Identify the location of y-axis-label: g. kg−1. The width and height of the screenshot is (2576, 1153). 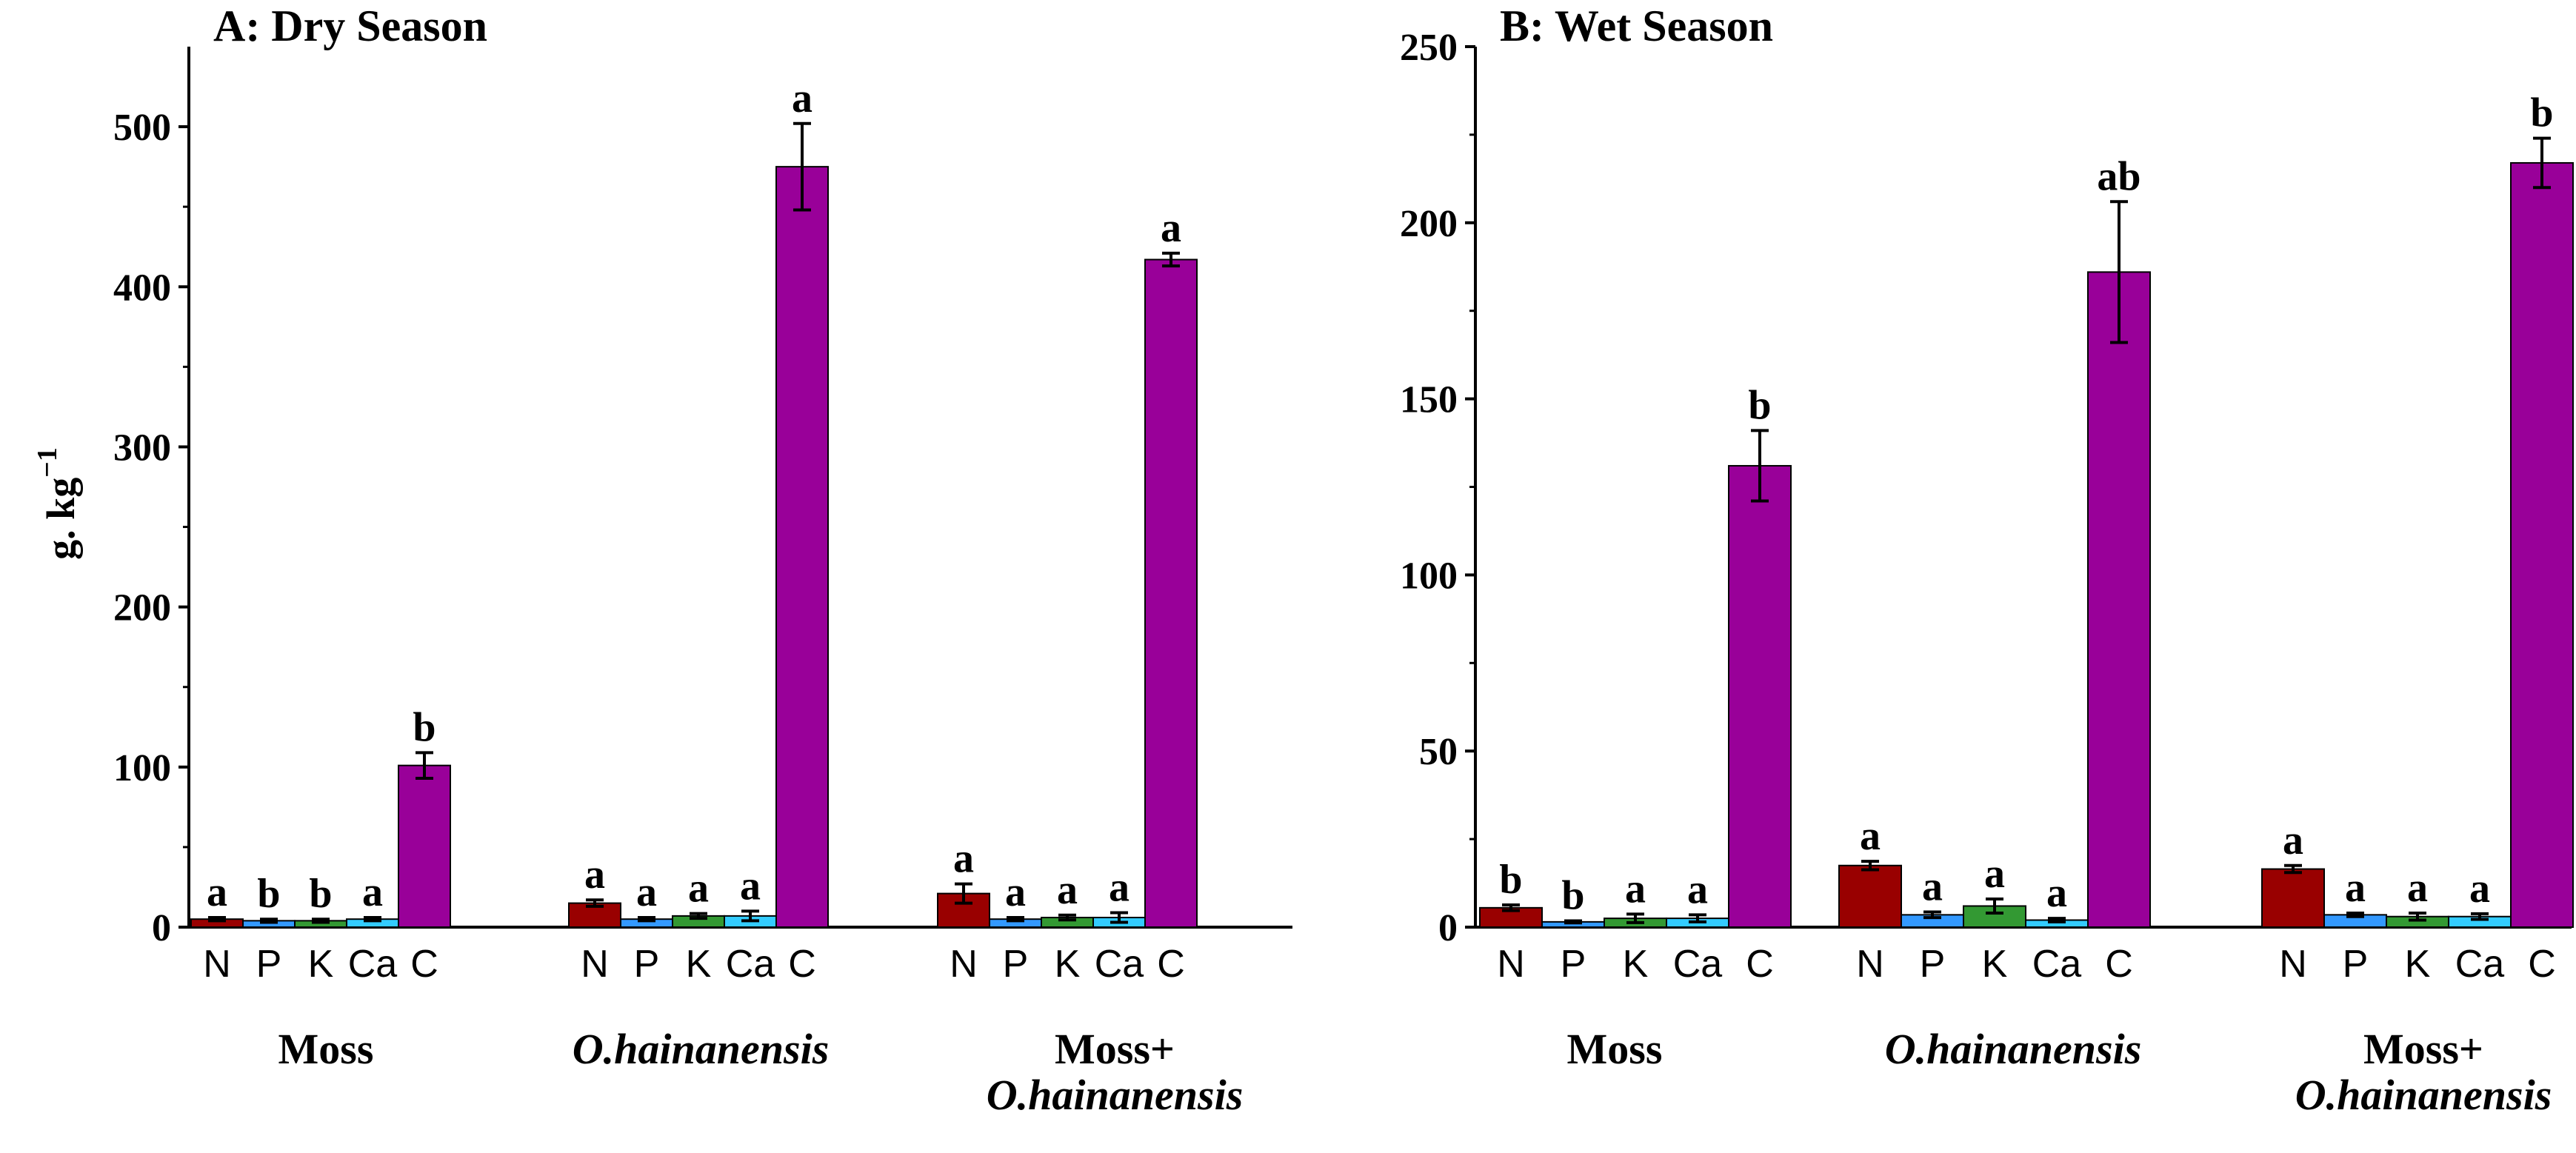
(57, 504).